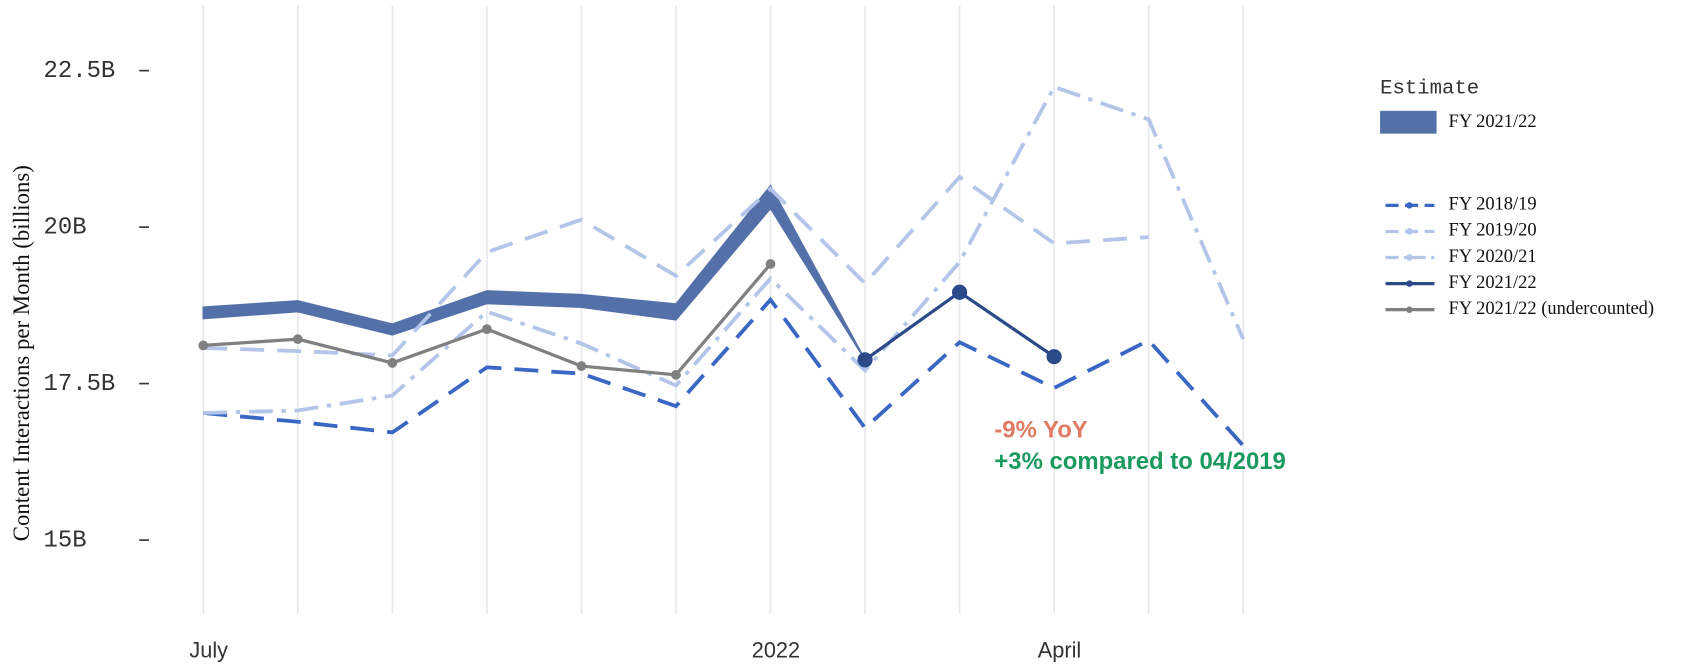 The image size is (1704, 665). Describe the element at coordinates (1139, 461) in the screenshot. I see `annotation: +3% compared to 04/2019` at that location.